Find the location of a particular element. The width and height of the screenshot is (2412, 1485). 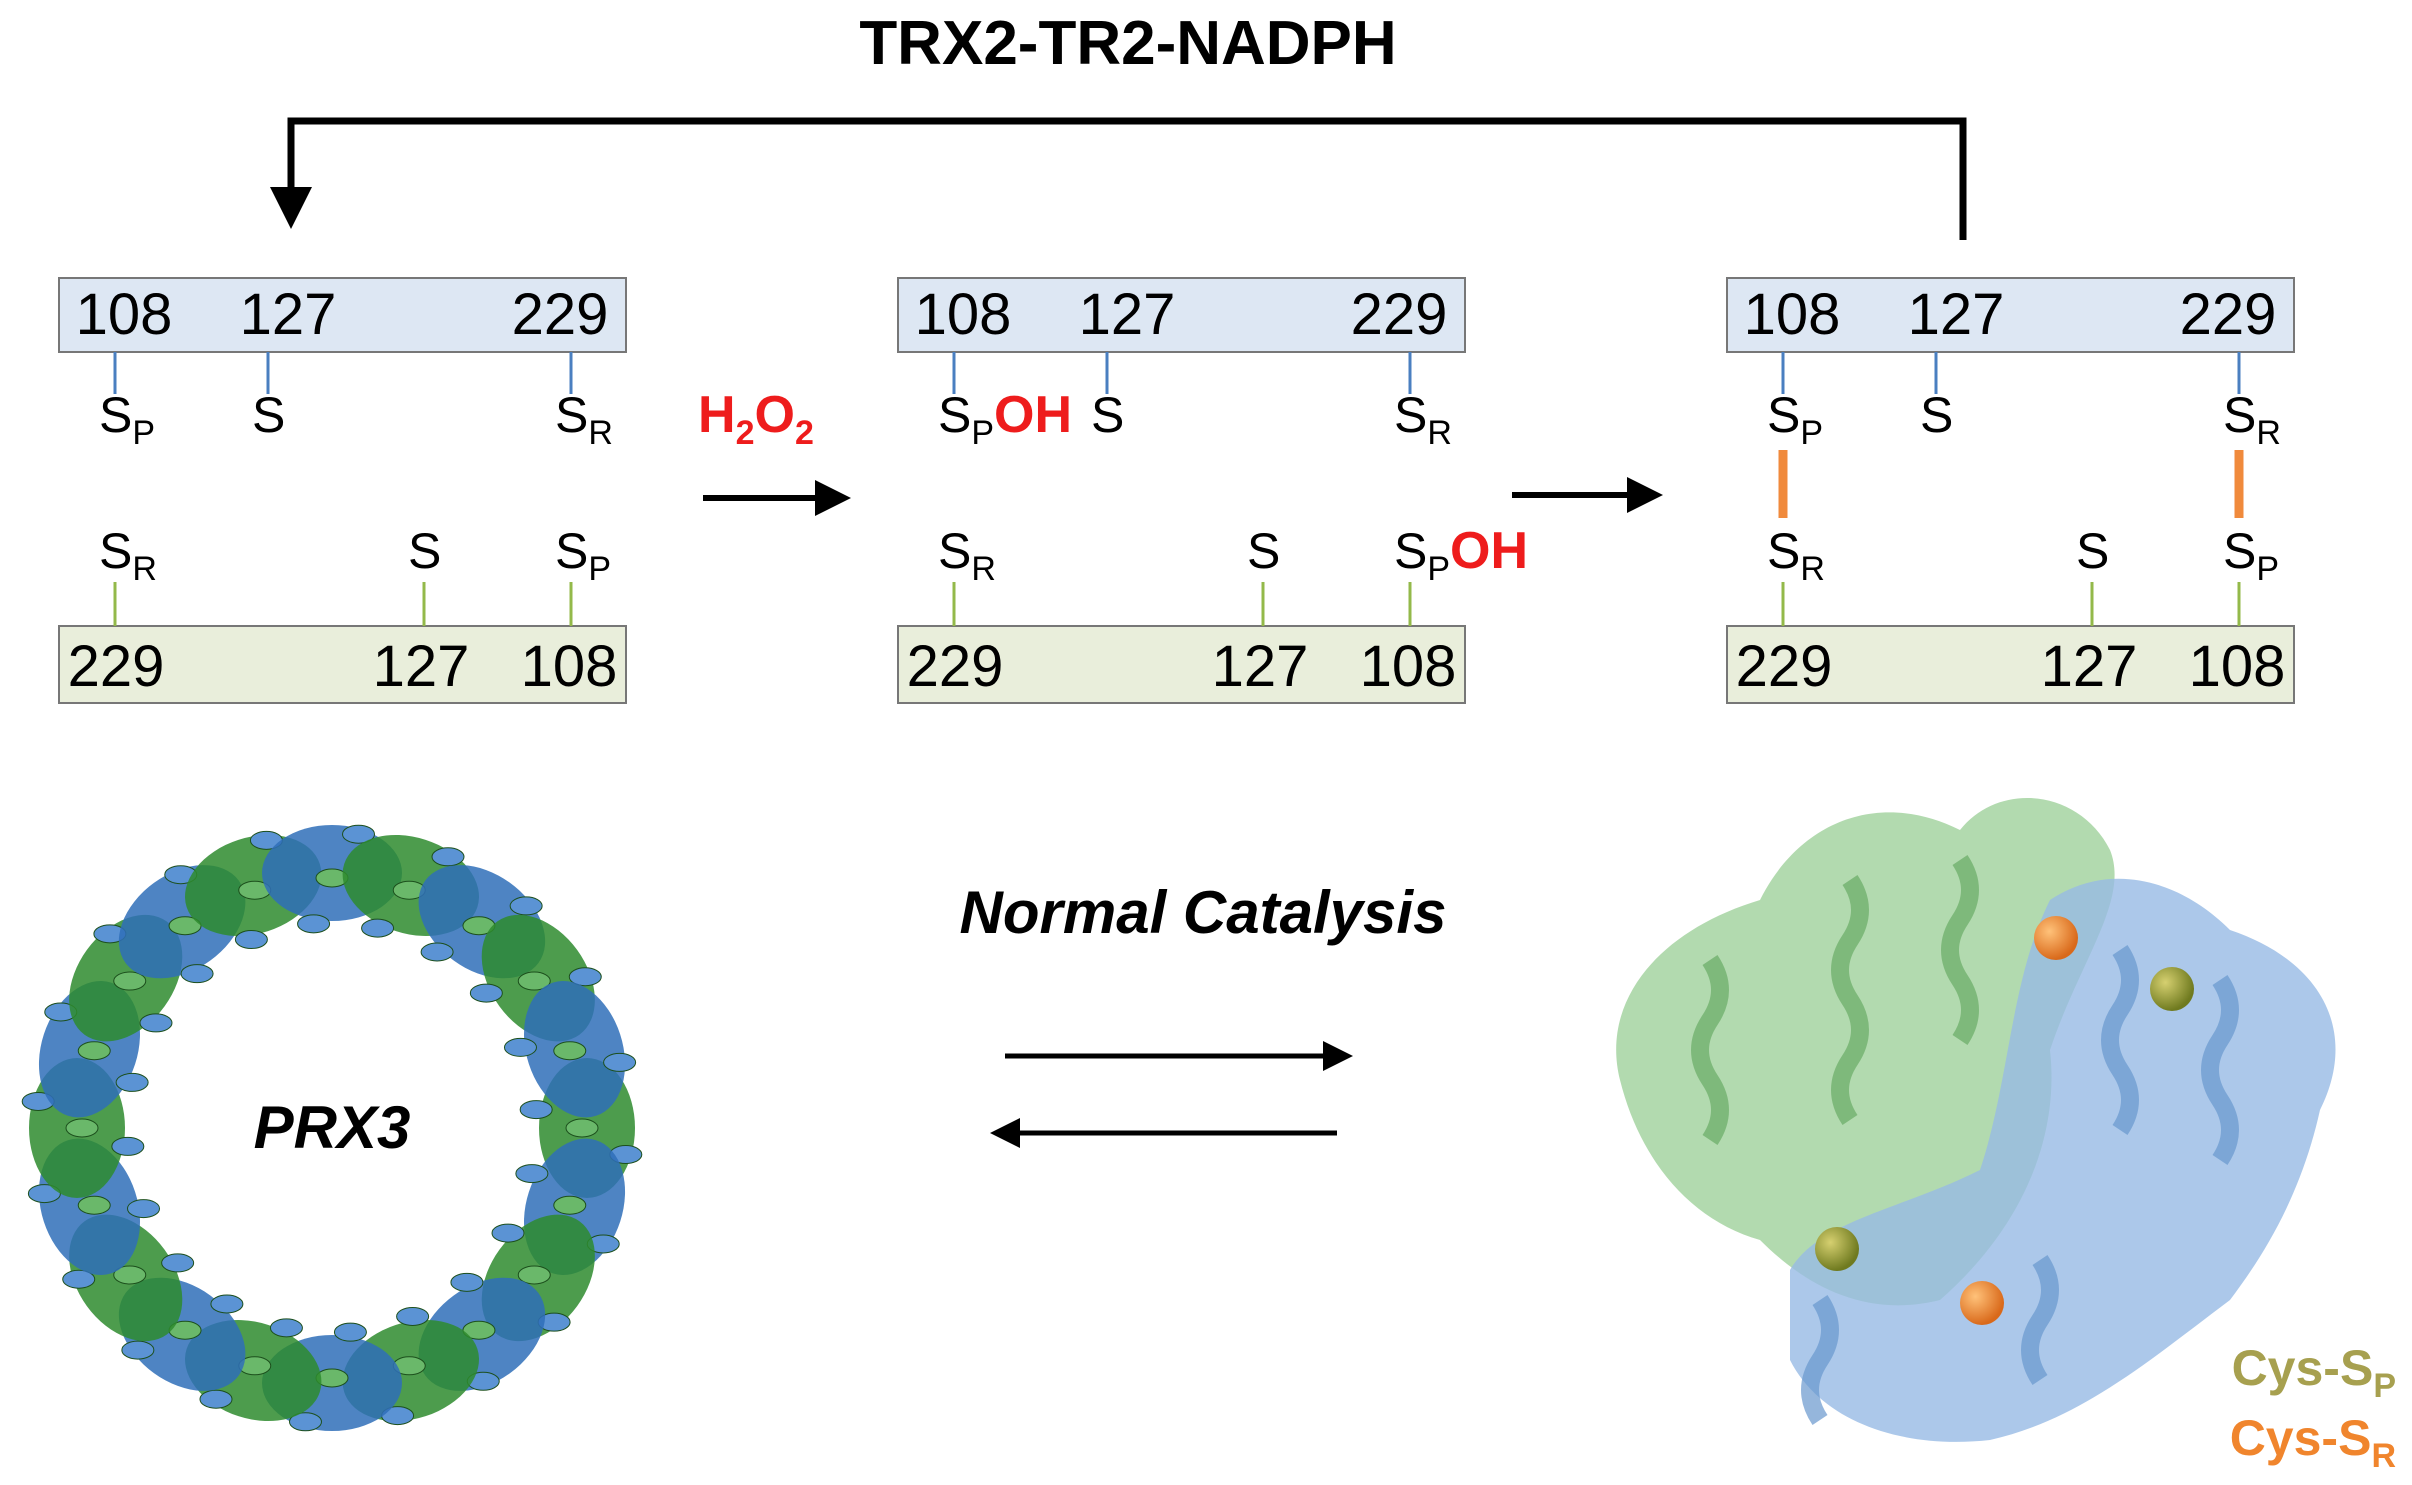

catalysis-label: Normal Catalysis is located at coordinates (1203, 912).